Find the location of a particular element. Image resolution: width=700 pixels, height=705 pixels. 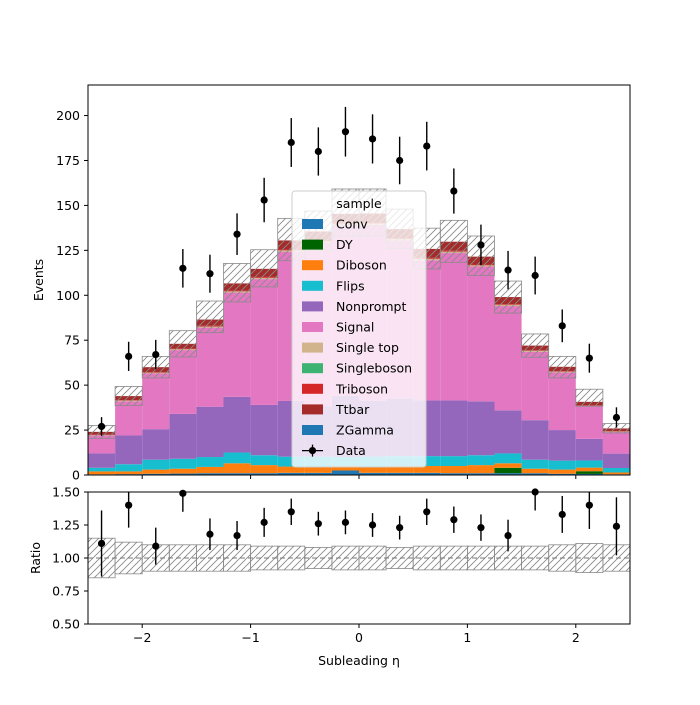

legend-label-flips: Flips is located at coordinates (350, 285).